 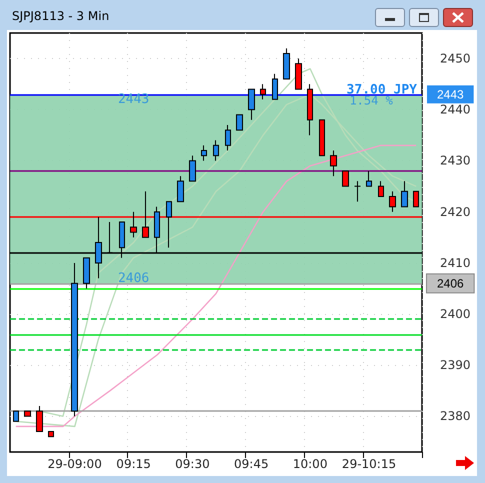 I want to click on y-tick-label: 2380, so click(x=455, y=416).